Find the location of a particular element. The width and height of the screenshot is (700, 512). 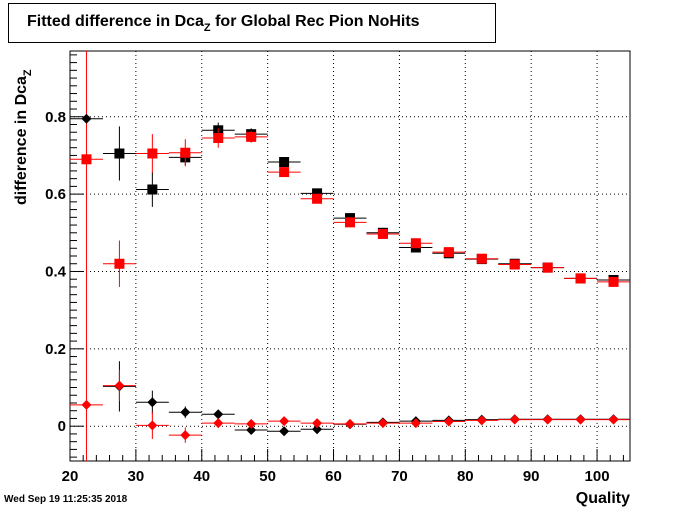

x-tick-label: 20 is located at coordinates (70, 476).